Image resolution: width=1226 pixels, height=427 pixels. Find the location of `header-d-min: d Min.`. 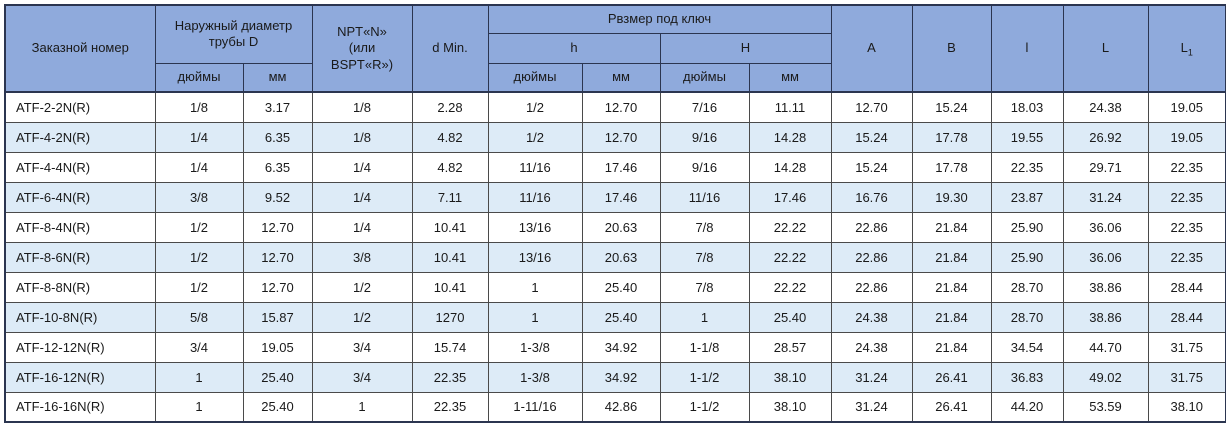

header-d-min: d Min. is located at coordinates (450, 48).